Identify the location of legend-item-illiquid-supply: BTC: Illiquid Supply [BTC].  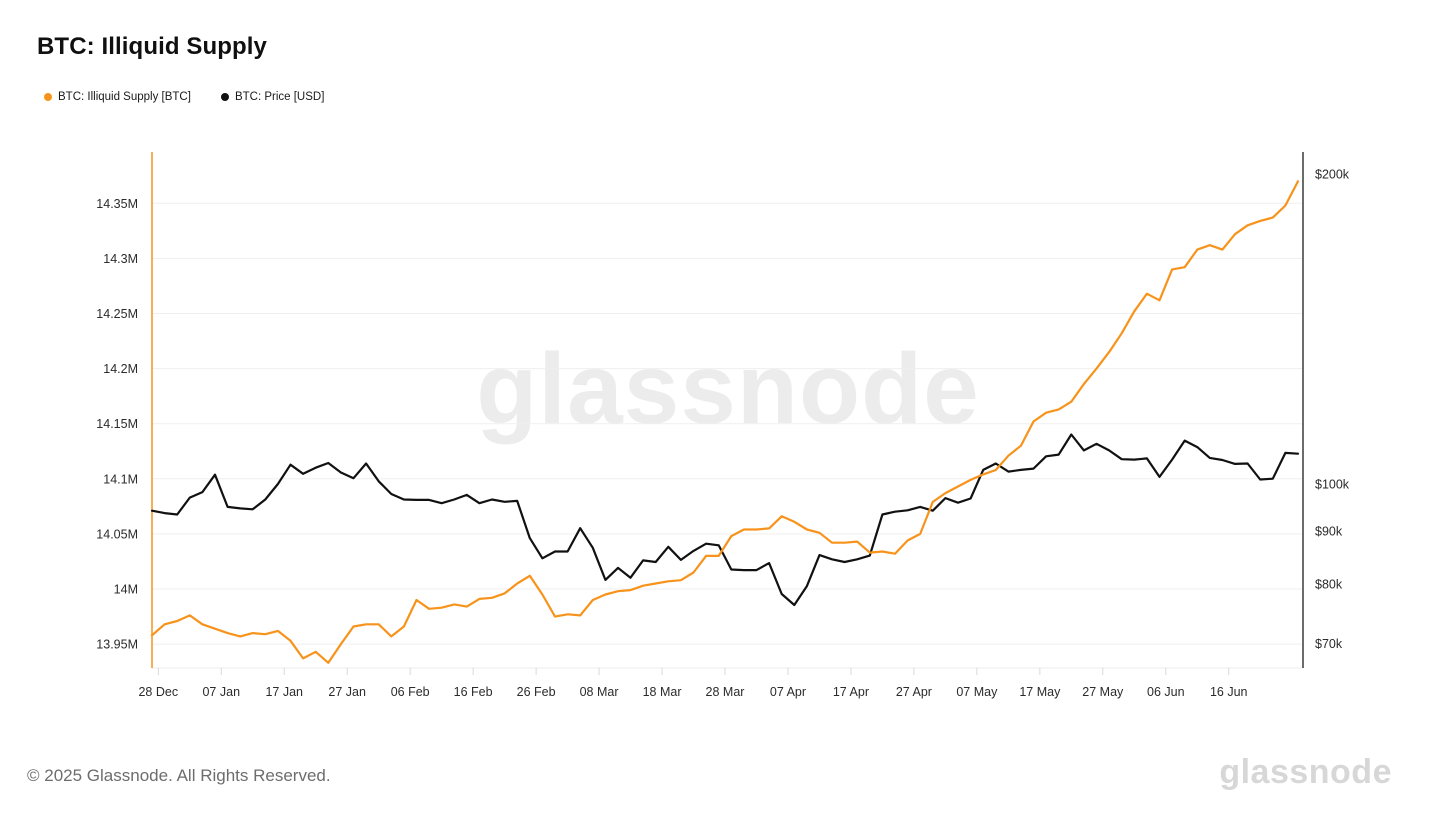
(117, 97).